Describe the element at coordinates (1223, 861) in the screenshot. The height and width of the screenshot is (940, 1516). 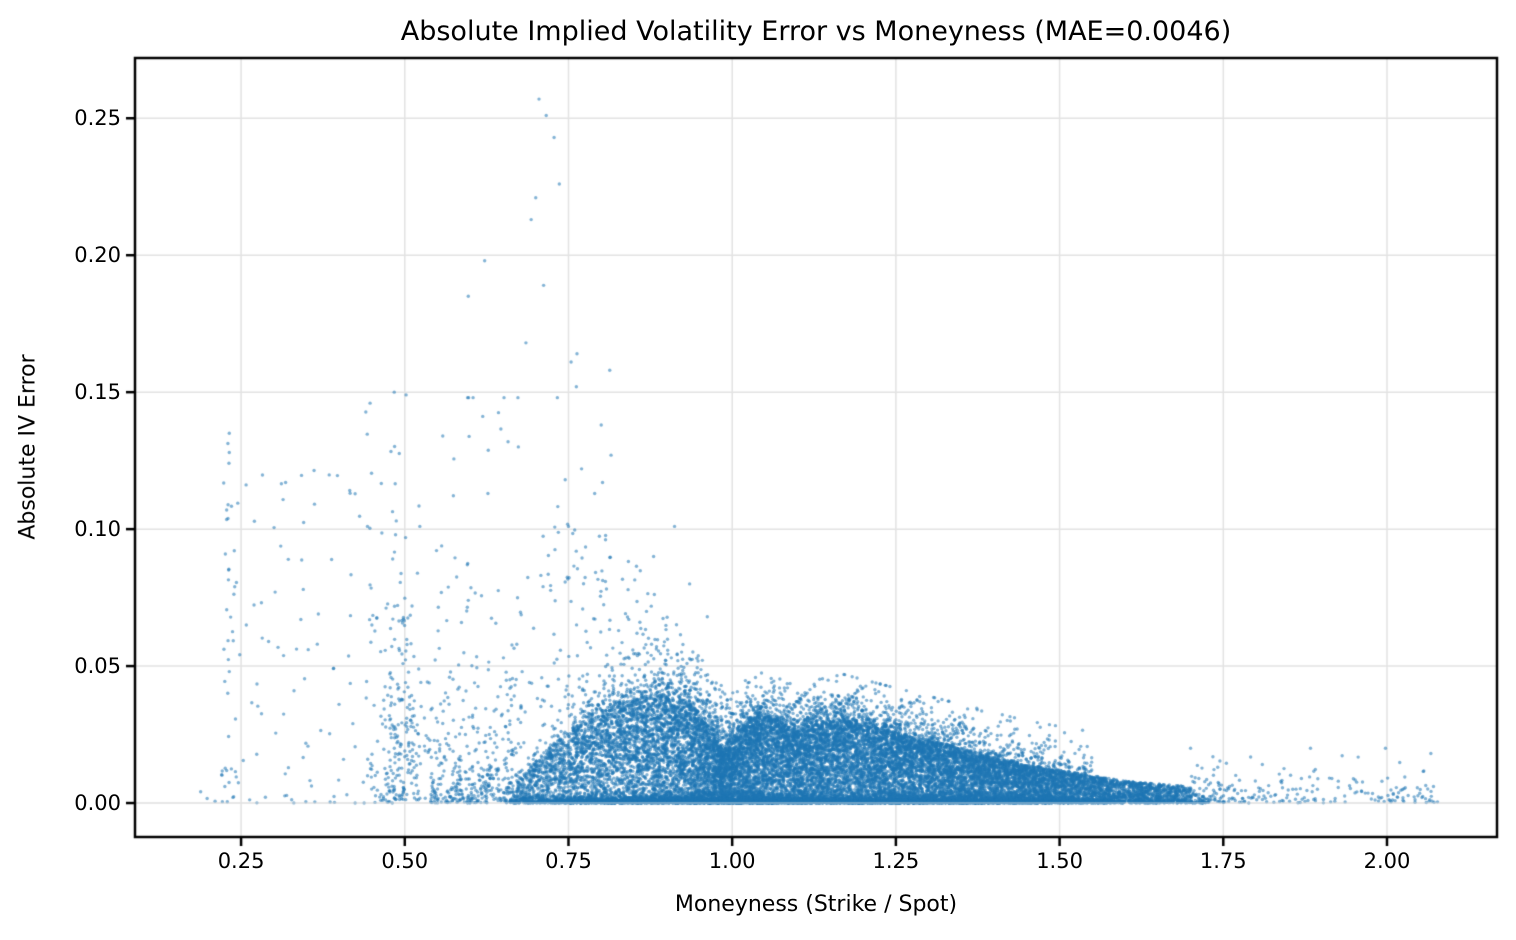
I see `x-tick-label: 1.75` at that location.